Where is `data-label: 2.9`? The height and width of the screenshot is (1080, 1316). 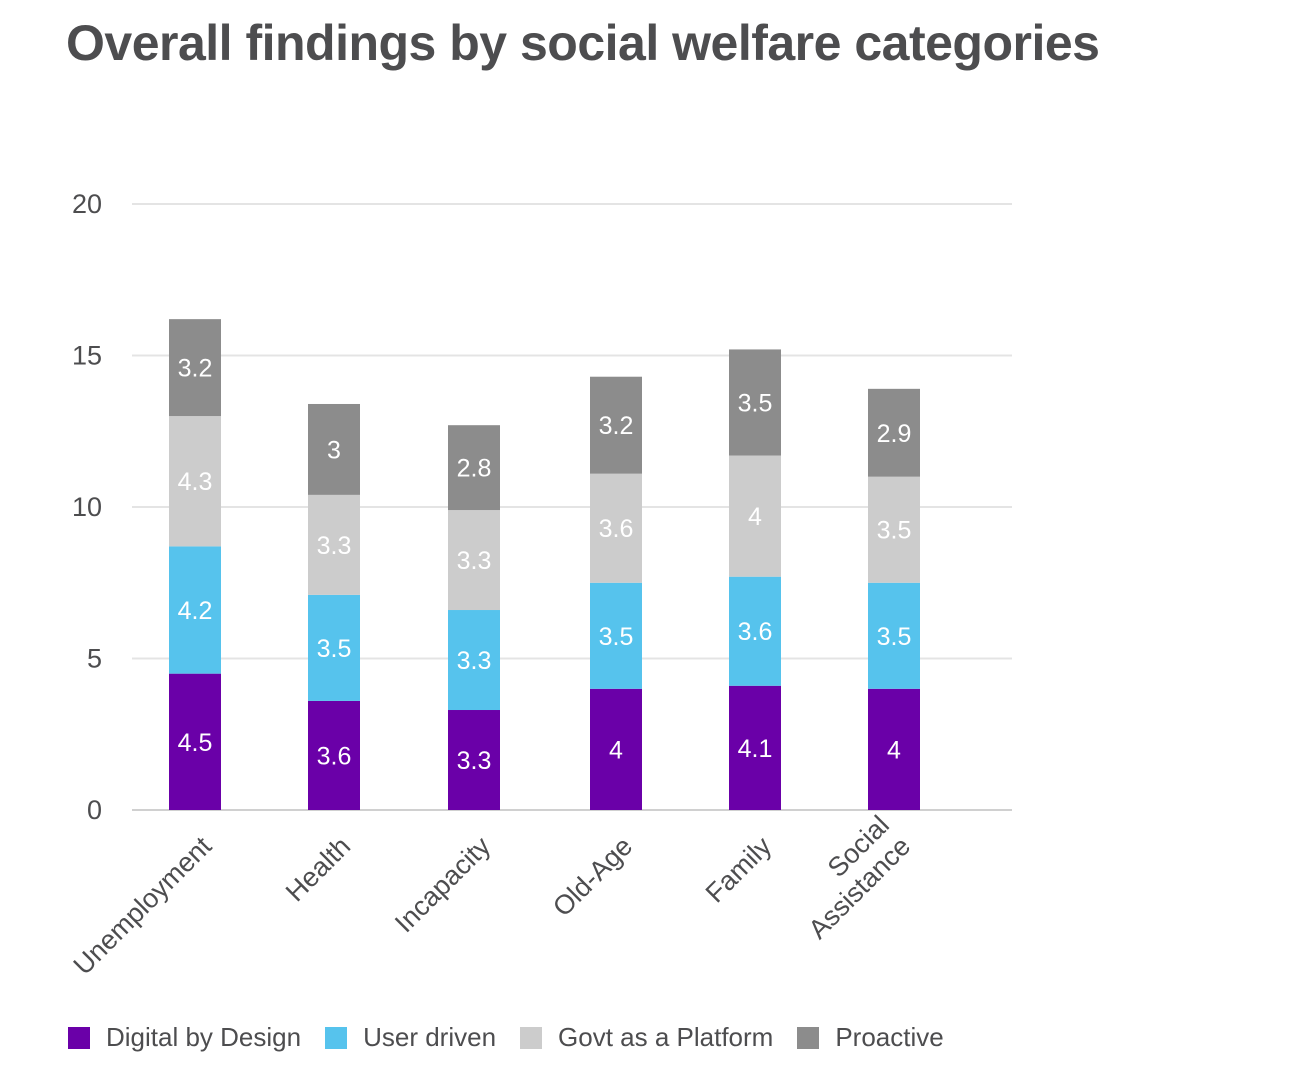
data-label: 2.9 is located at coordinates (894, 434).